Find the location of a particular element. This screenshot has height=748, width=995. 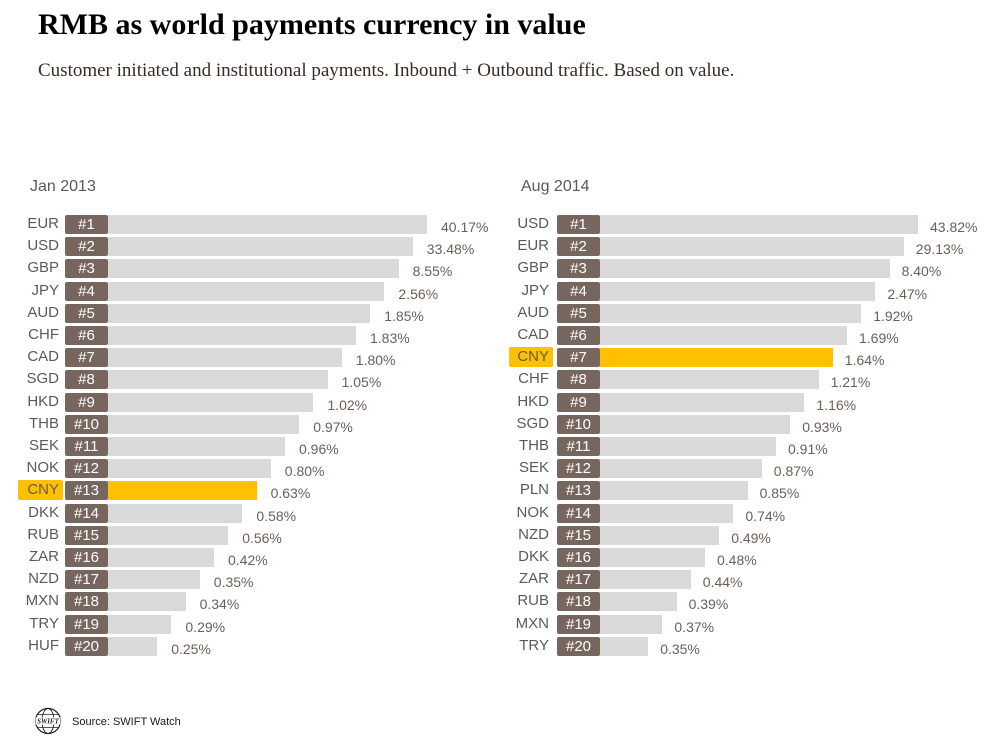

rank-badge: #9 is located at coordinates (86, 402).